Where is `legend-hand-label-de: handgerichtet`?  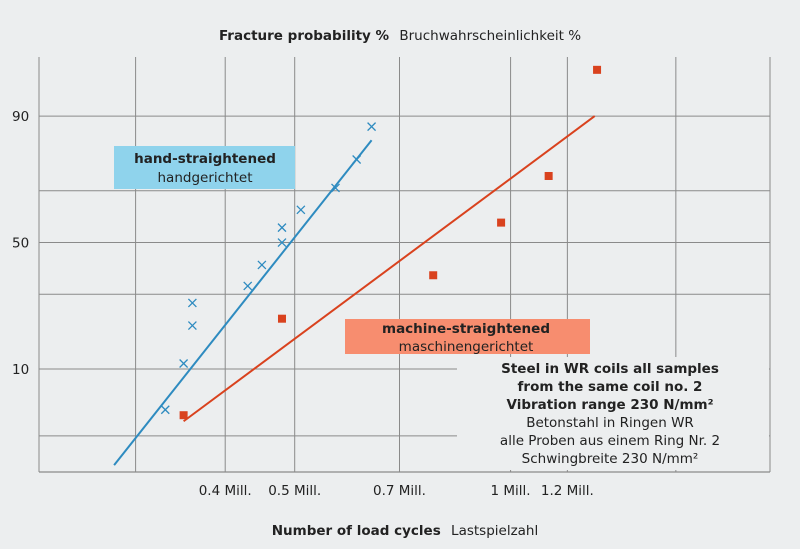 legend-hand-label-de: handgerichtet is located at coordinates (204, 178).